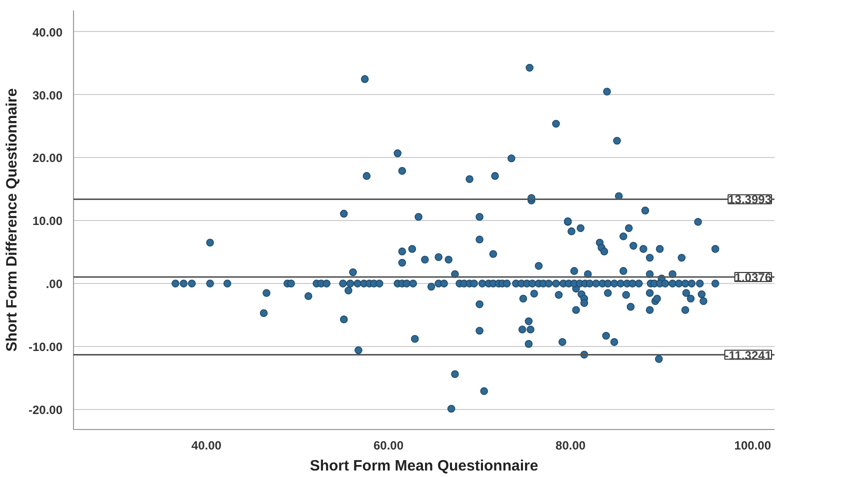 Image resolution: width=844 pixels, height=477 pixels. What do you see at coordinates (47, 32) in the screenshot?
I see `y-tick-label: 40.00` at bounding box center [47, 32].